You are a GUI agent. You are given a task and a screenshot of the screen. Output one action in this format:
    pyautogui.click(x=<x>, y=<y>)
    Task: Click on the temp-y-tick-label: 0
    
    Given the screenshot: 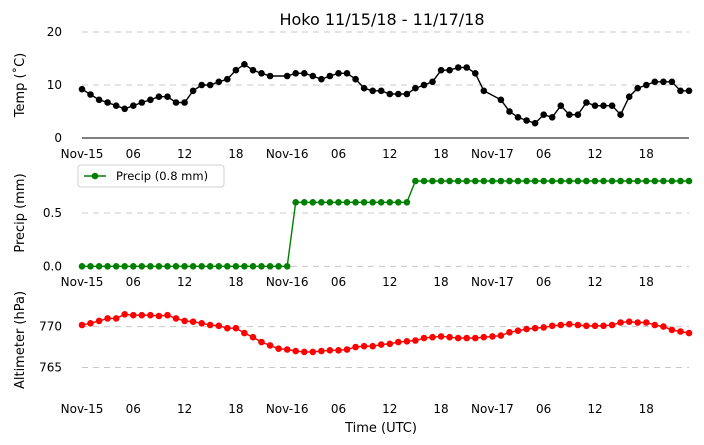 What is the action you would take?
    pyautogui.click(x=58, y=138)
    